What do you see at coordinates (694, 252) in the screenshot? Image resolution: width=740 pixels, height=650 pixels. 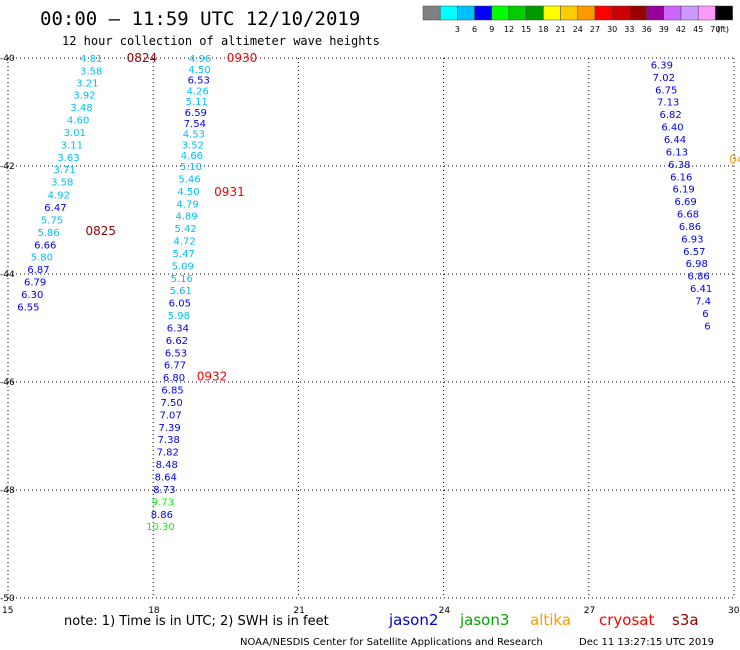 I see `altika-wave-height-label: 6.57` at bounding box center [694, 252].